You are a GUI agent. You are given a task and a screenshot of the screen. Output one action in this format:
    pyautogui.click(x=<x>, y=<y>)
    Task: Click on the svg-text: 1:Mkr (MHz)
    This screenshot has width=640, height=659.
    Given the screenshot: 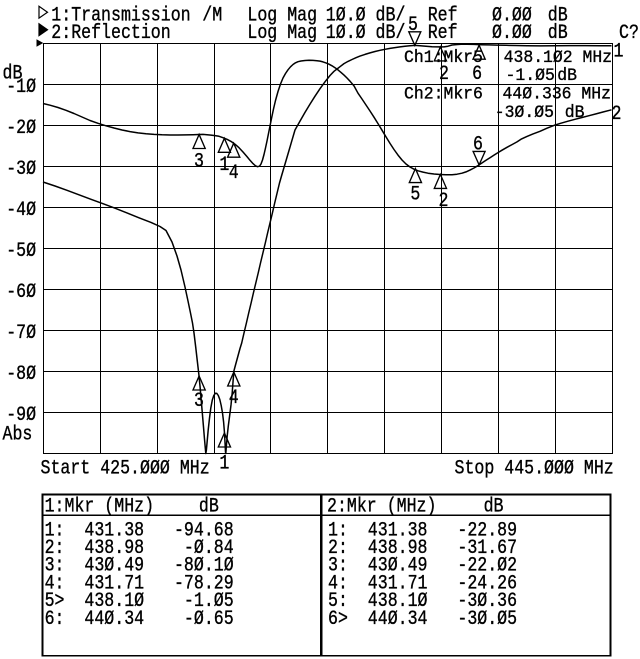 What is the action you would take?
    pyautogui.click(x=99, y=506)
    